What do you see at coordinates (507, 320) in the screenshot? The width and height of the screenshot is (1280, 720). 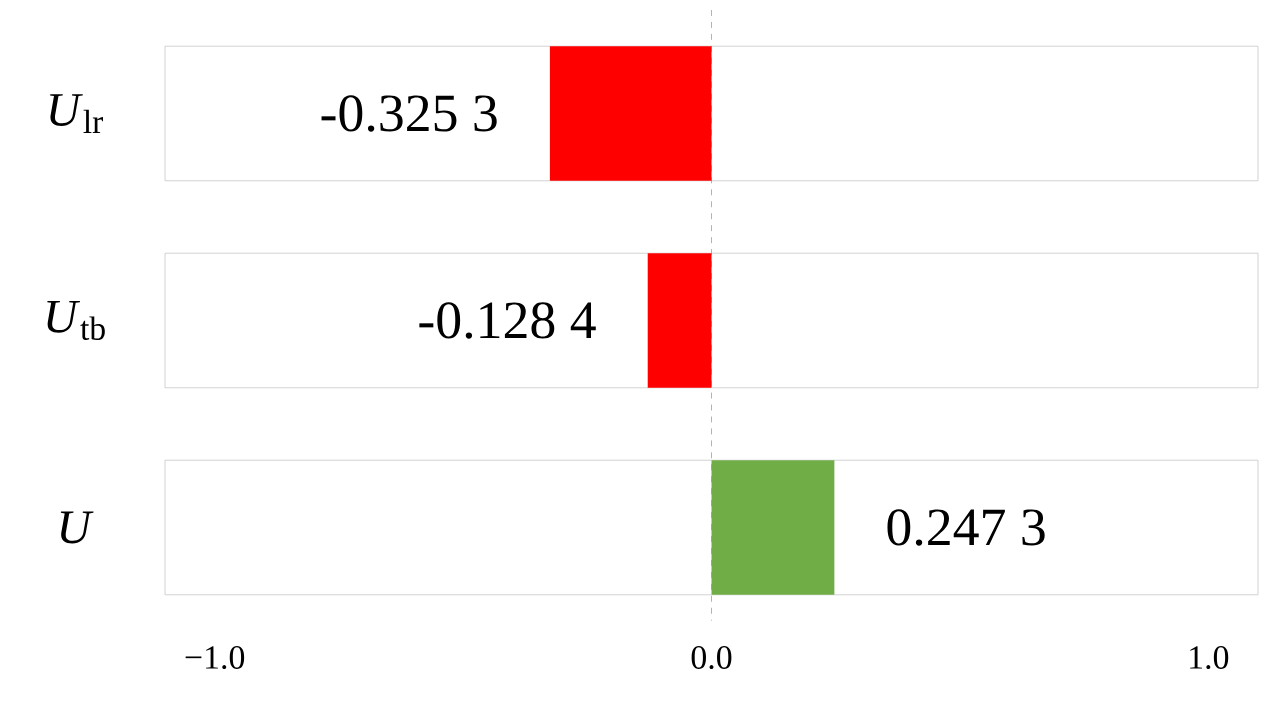 I see `data-label: -0.128 4` at bounding box center [507, 320].